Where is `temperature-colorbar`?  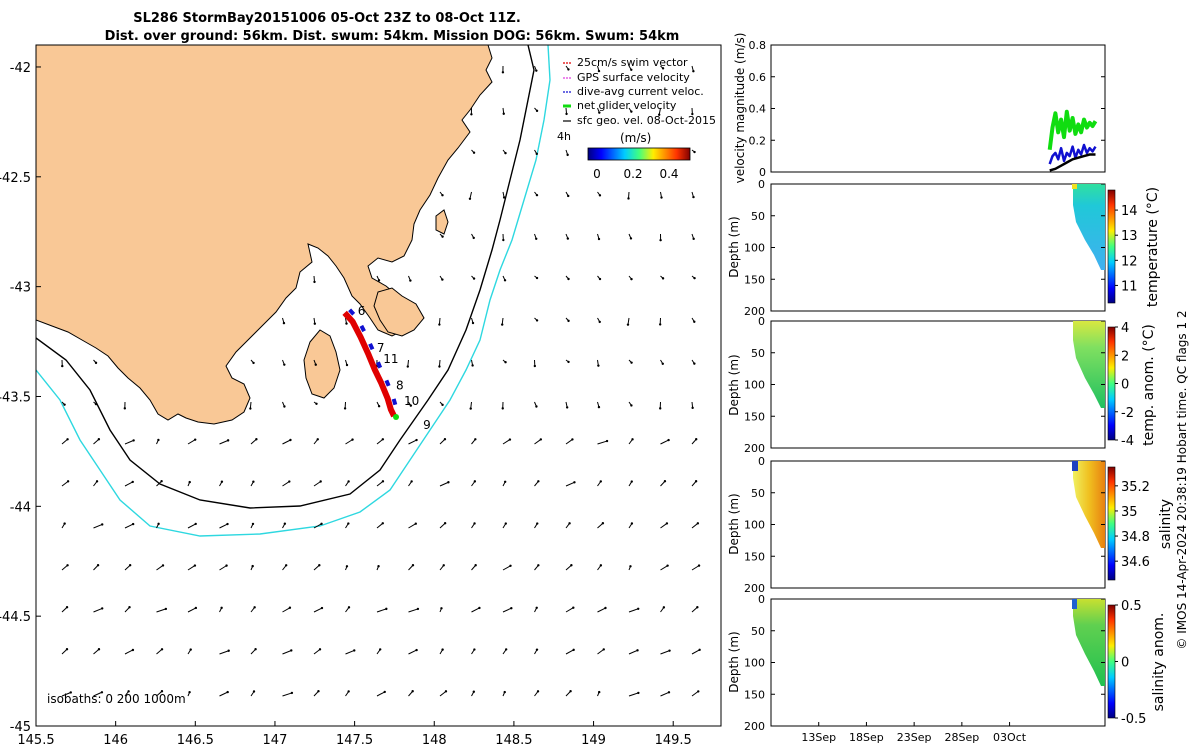
temperature-colorbar is located at coordinates (1111, 246).